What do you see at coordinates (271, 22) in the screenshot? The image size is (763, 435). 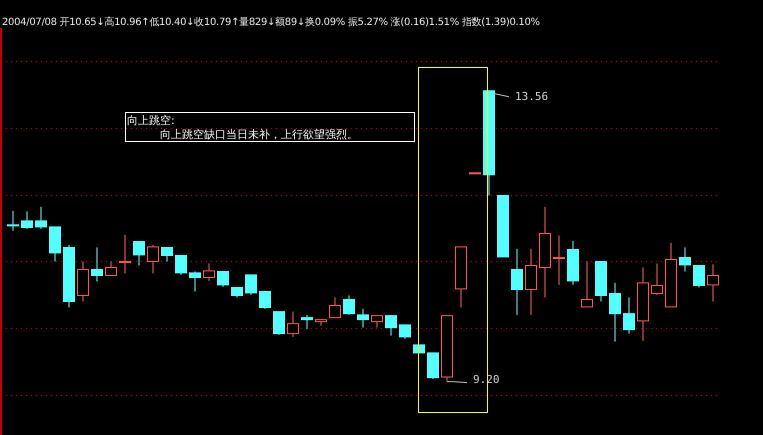 I see `chart-subtitle: 2004/07/08 开10.65↓高10.96↑低10.40↓收10.79↑量829↓额89↓换0.09% 振5.27% 涨(0.16)1.51% 指数(1.39)0.10%` at bounding box center [271, 22].